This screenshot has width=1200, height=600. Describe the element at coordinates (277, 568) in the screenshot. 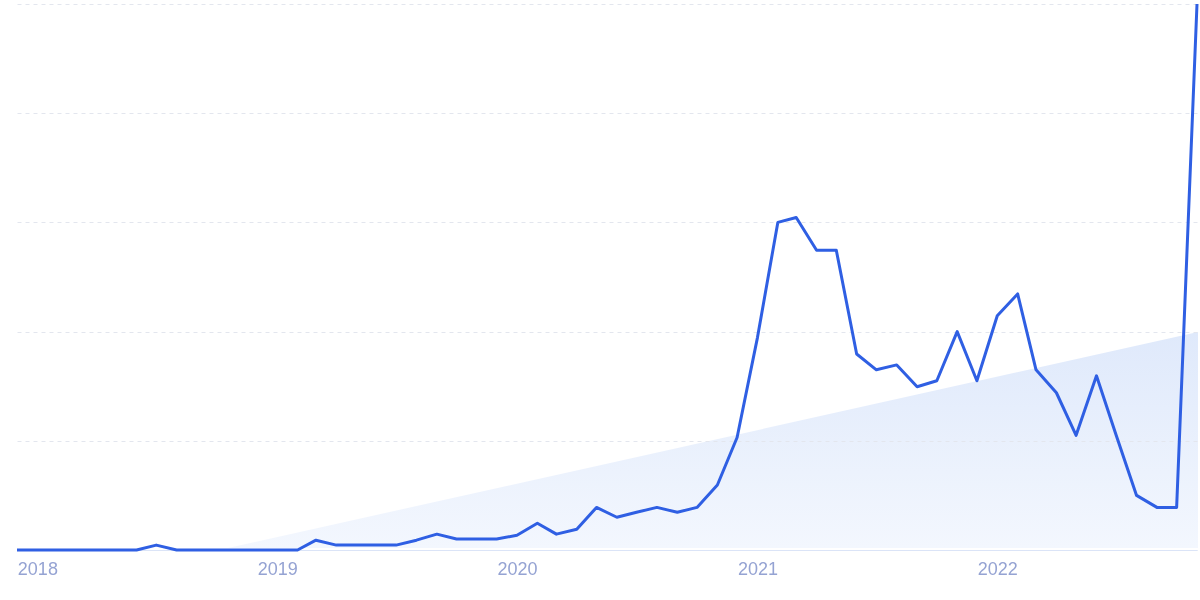

I see `x-tick-label: 2019` at that location.